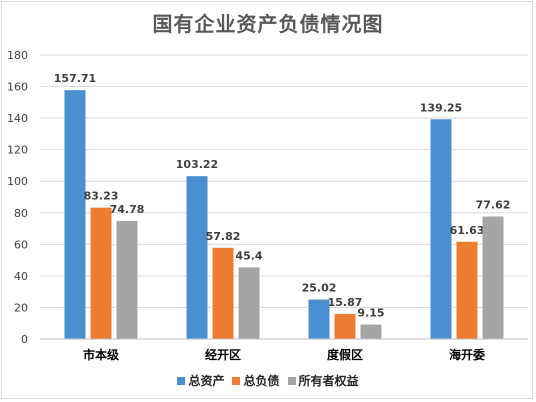 The width and height of the screenshot is (536, 402). Describe the element at coordinates (197, 164) in the screenshot. I see `data-label: 103.22` at that location.